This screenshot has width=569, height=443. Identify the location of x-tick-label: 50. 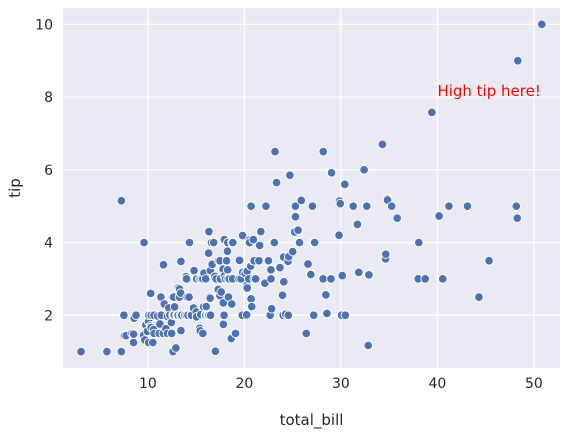
(534, 384).